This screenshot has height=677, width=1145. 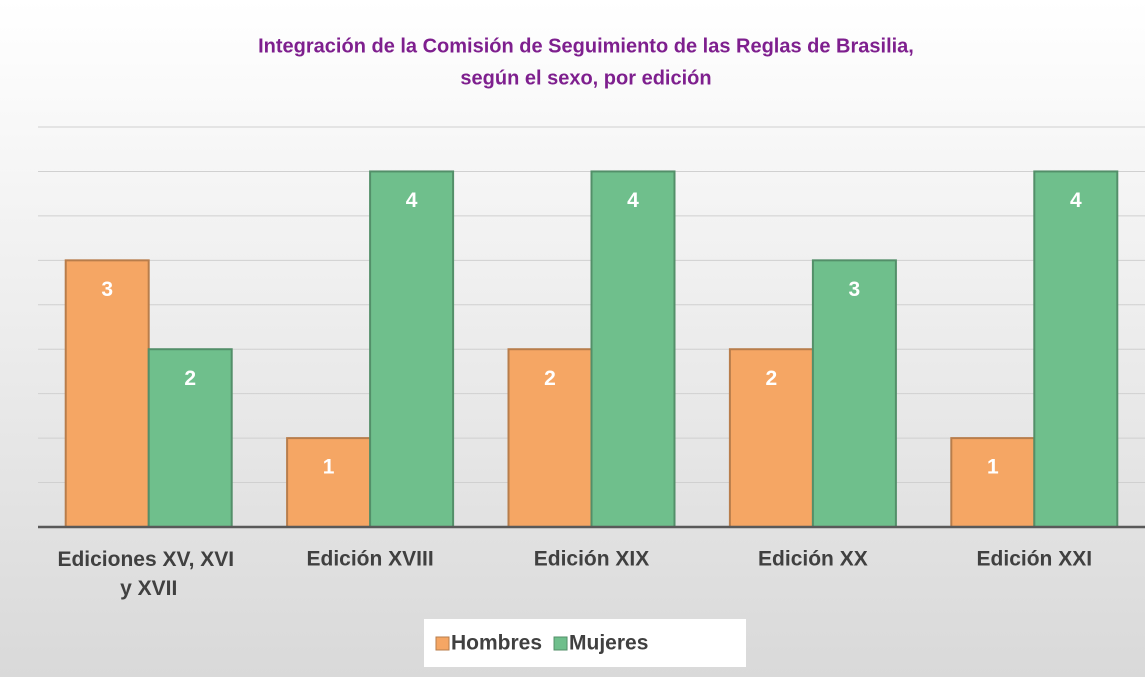 What do you see at coordinates (1035, 559) in the screenshot?
I see `x-tick-label: Edición XXI` at bounding box center [1035, 559].